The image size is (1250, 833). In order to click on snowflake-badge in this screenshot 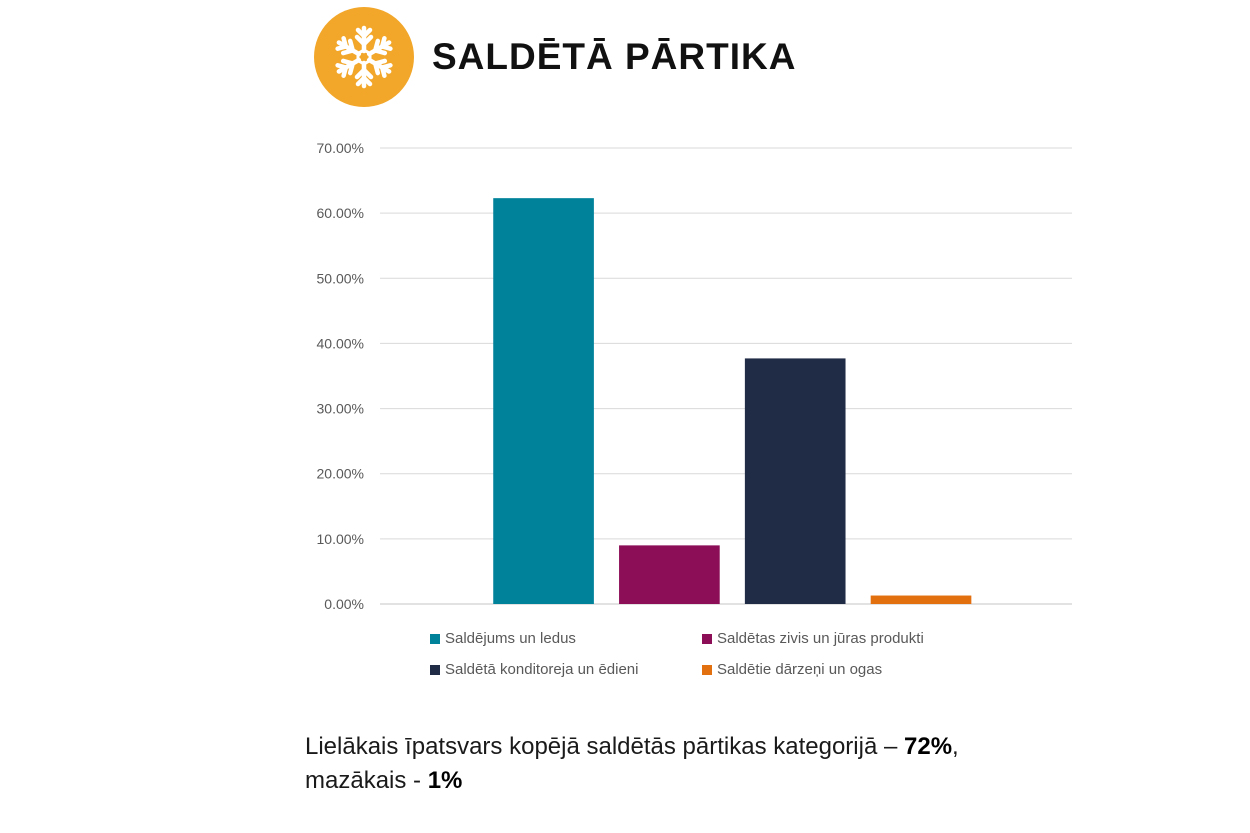, I will do `click(364, 57)`.